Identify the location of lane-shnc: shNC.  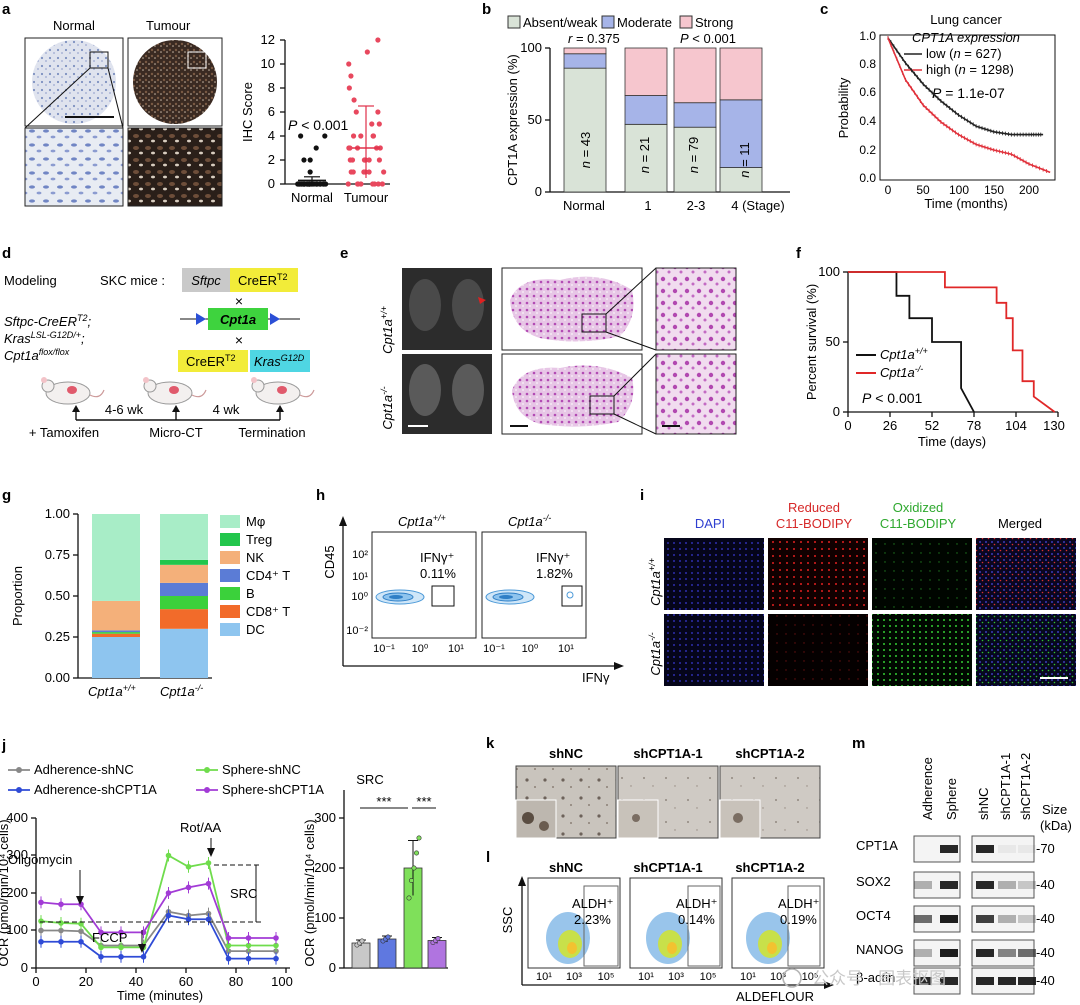
(983, 803).